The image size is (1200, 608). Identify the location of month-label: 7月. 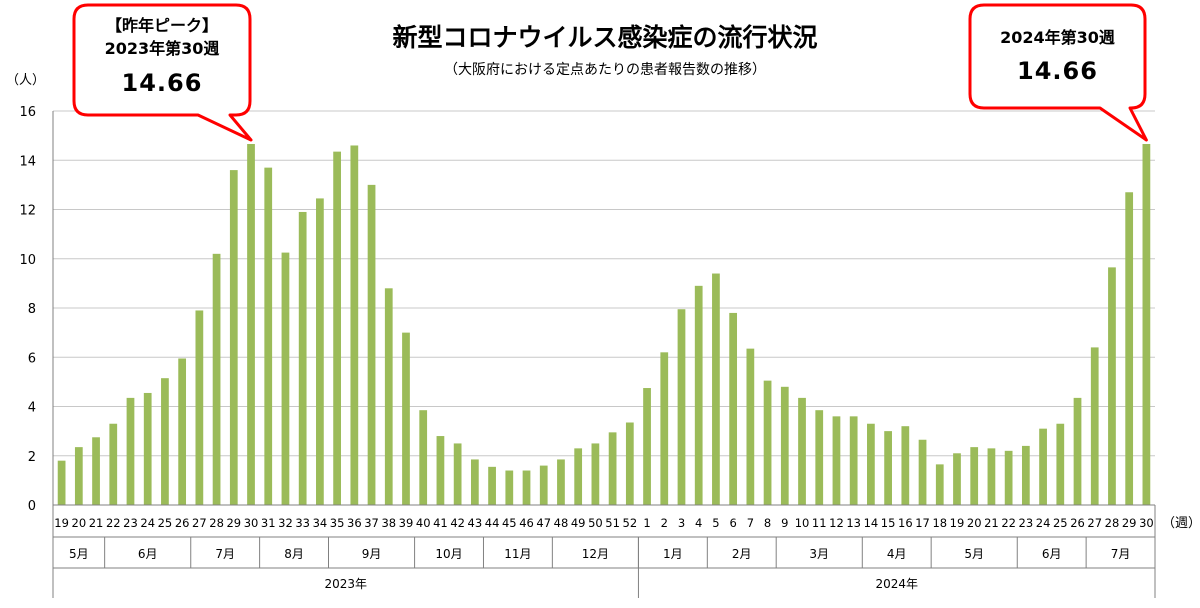
(225, 554).